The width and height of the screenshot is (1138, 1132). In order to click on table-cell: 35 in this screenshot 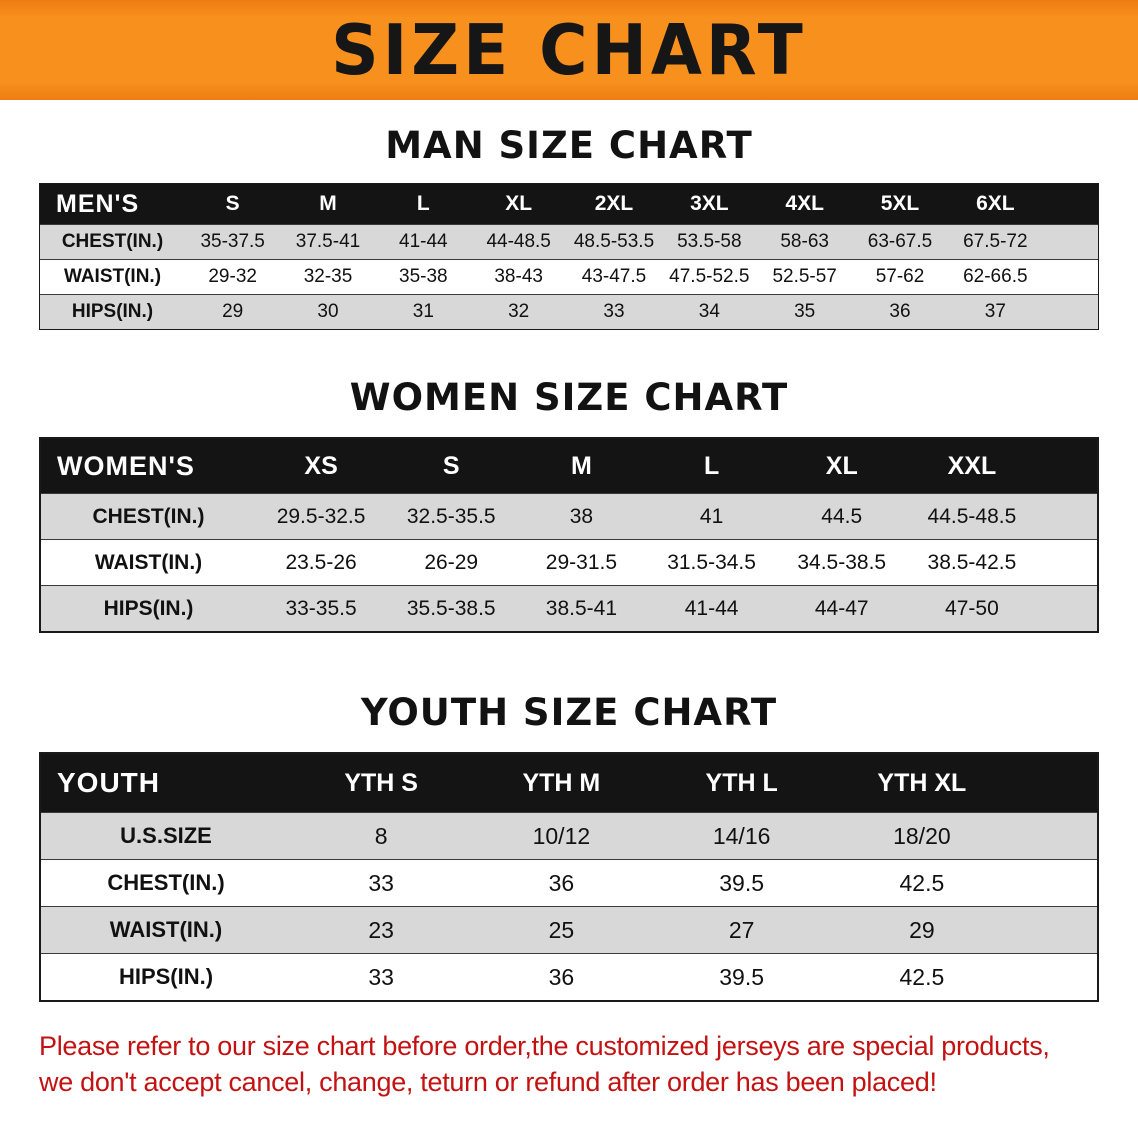, I will do `click(805, 311)`.